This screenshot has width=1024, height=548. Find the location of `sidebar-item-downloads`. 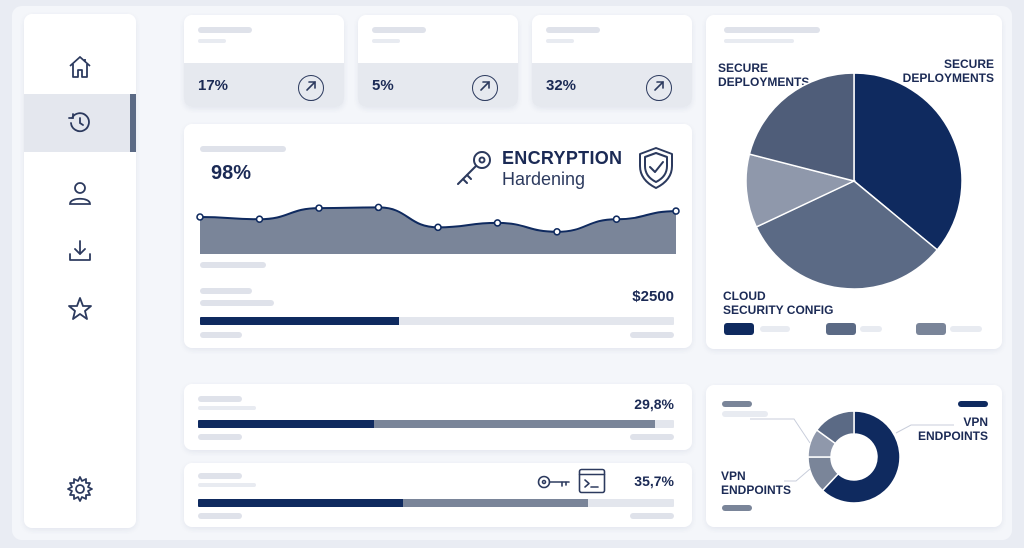

sidebar-item-downloads is located at coordinates (80, 251).